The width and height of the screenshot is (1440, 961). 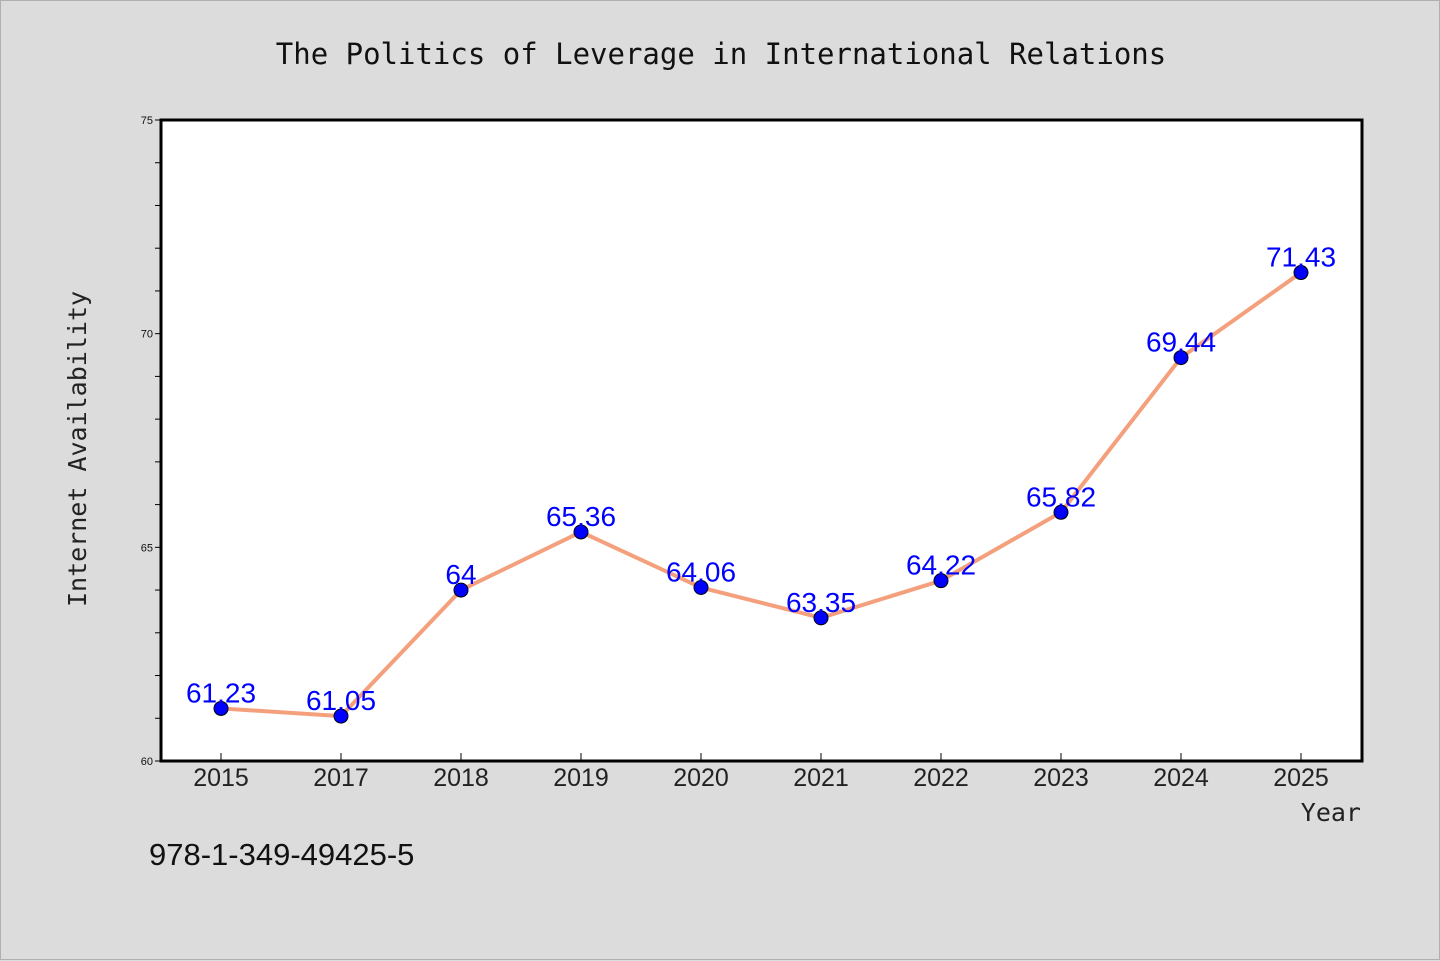 I want to click on y-axis-label: Internet Availability, so click(x=77, y=449).